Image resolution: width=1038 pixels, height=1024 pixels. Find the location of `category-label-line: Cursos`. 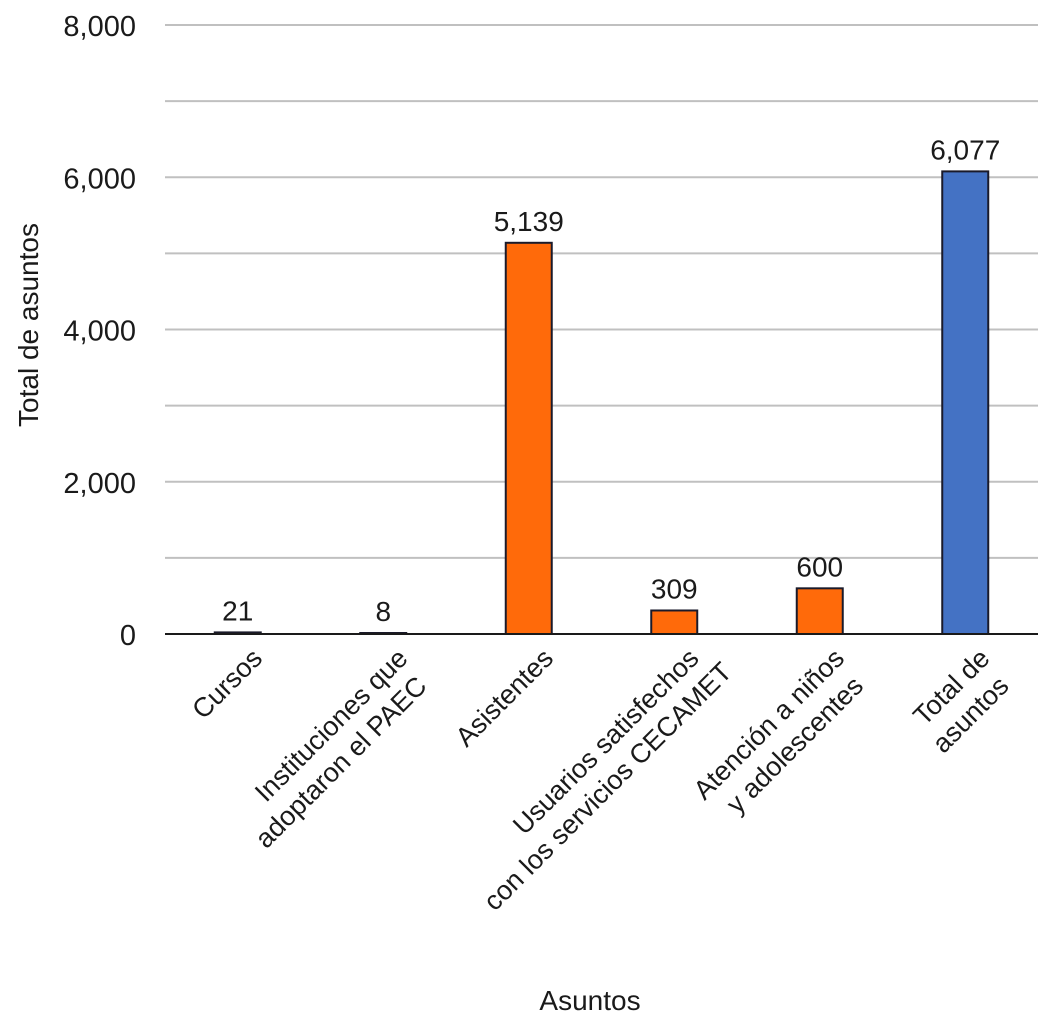

category-label-line: Cursos is located at coordinates (227, 684).